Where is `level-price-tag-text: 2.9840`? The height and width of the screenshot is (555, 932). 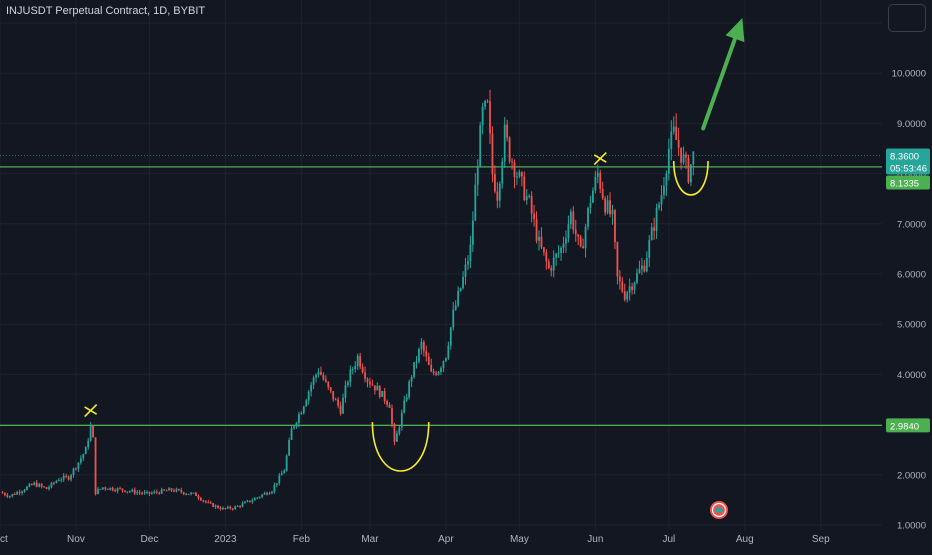
level-price-tag-text: 2.9840 is located at coordinates (904, 426).